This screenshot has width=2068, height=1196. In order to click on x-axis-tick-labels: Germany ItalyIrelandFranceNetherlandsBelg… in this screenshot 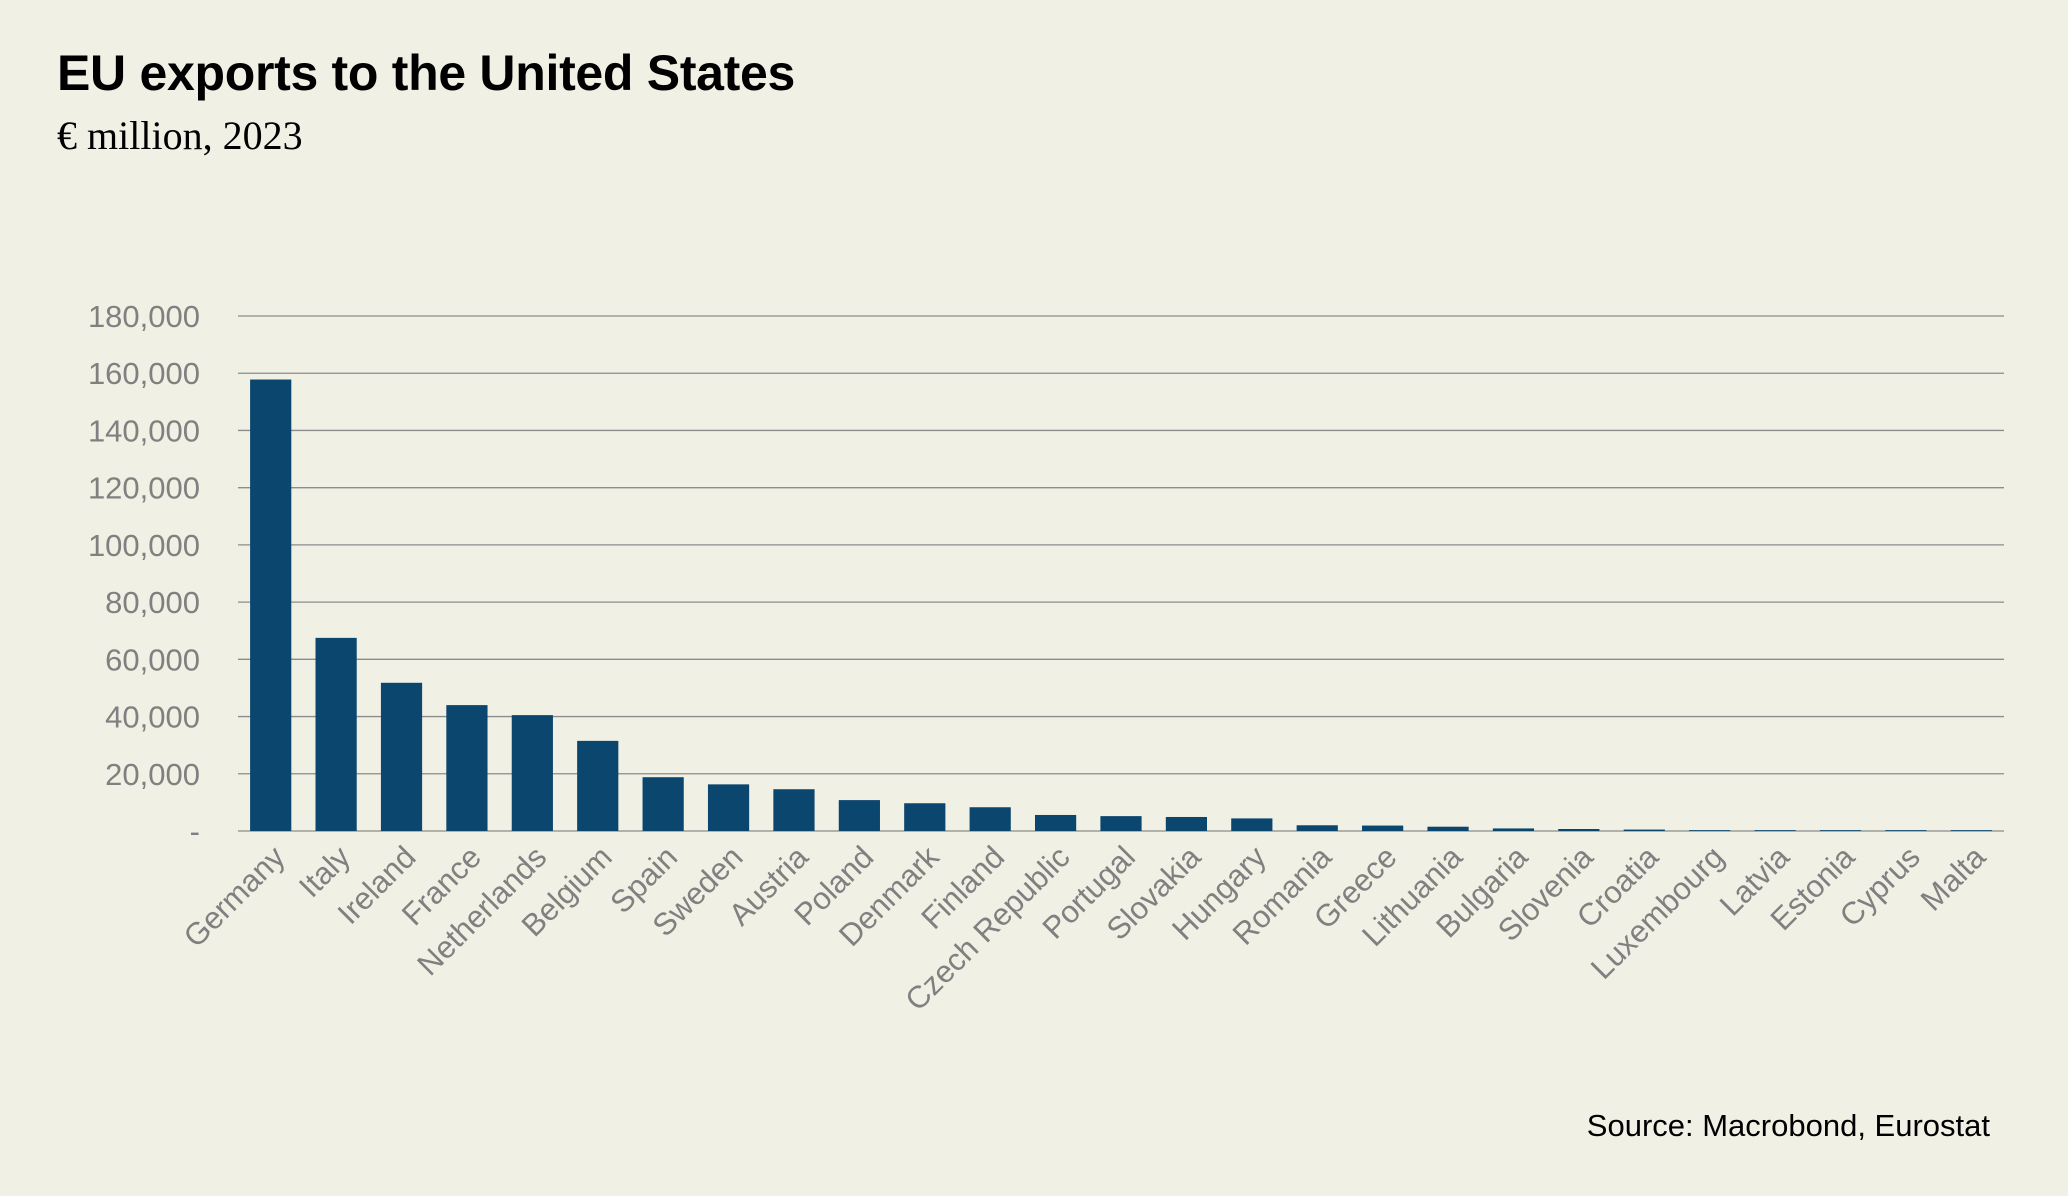, I will do `click(1085, 928)`.